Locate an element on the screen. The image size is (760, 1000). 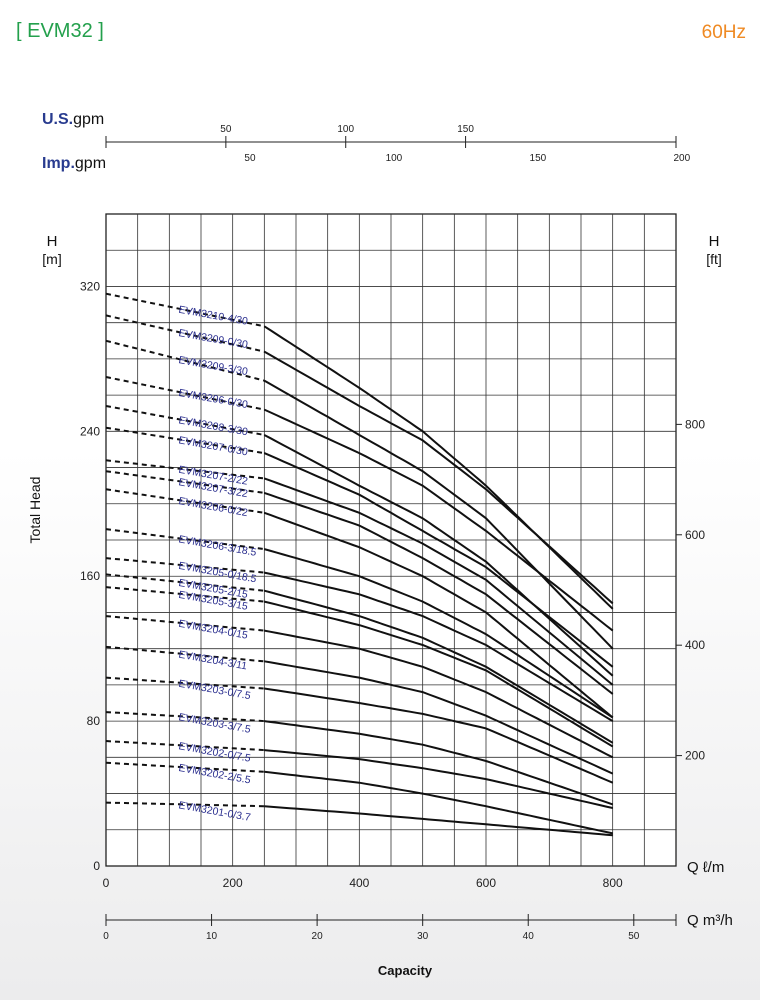
y-right-unit: [ft] is located at coordinates (714, 259).